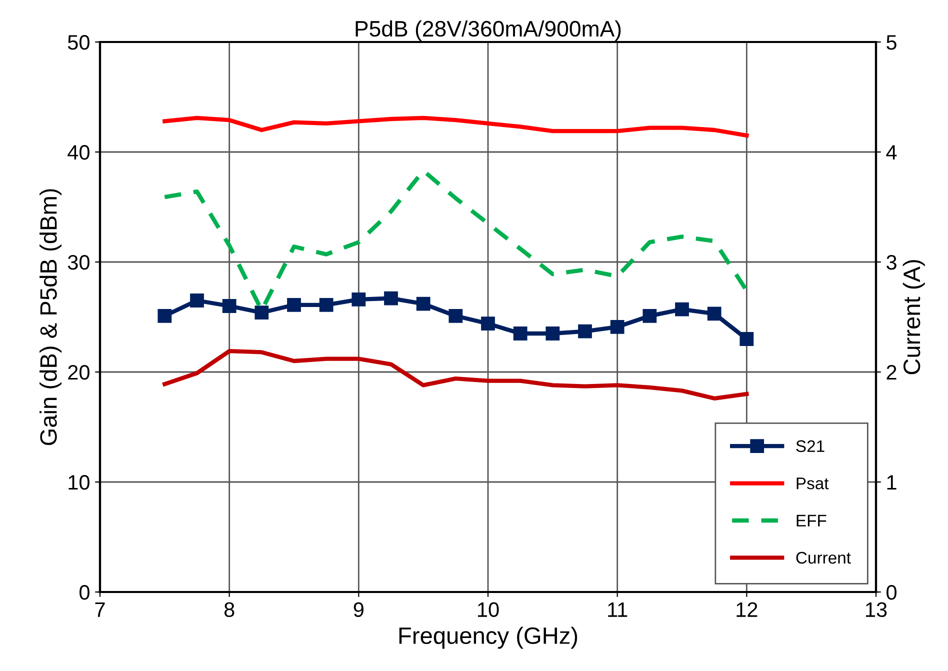 The height and width of the screenshot is (671, 948). What do you see at coordinates (891, 262) in the screenshot?
I see `y2-tick-label: 3` at bounding box center [891, 262].